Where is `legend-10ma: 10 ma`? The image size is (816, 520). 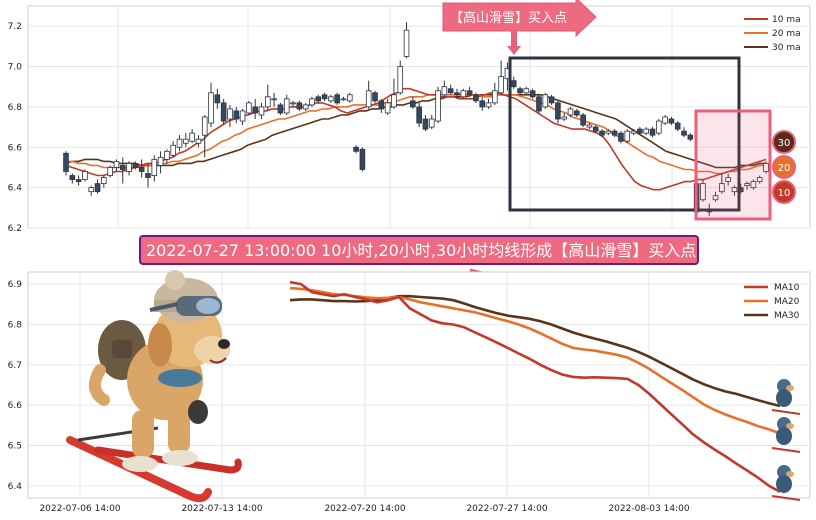
legend-10ma: 10 ma is located at coordinates (786, 20).